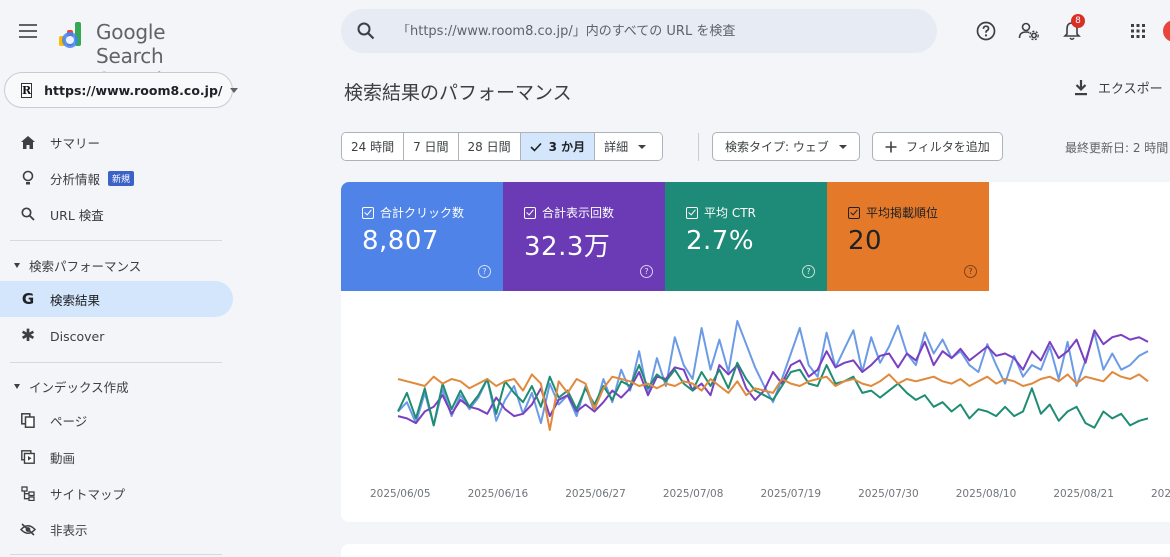  I want to click on date-range-label: 24 時間, so click(373, 147).